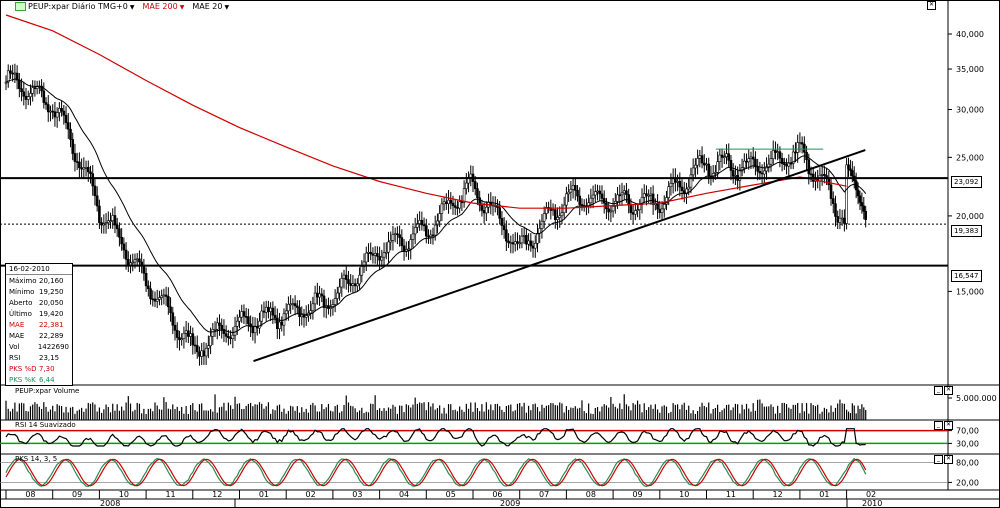 The height and width of the screenshot is (508, 1000). Describe the element at coordinates (435, 437) in the screenshot. I see `rsi-line` at that location.